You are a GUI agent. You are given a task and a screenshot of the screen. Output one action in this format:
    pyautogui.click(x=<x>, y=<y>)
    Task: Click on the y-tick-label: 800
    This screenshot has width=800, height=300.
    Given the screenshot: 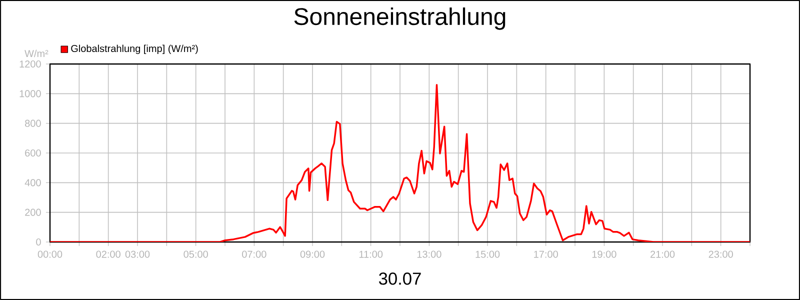 What is the action you would take?
    pyautogui.click(x=33, y=123)
    